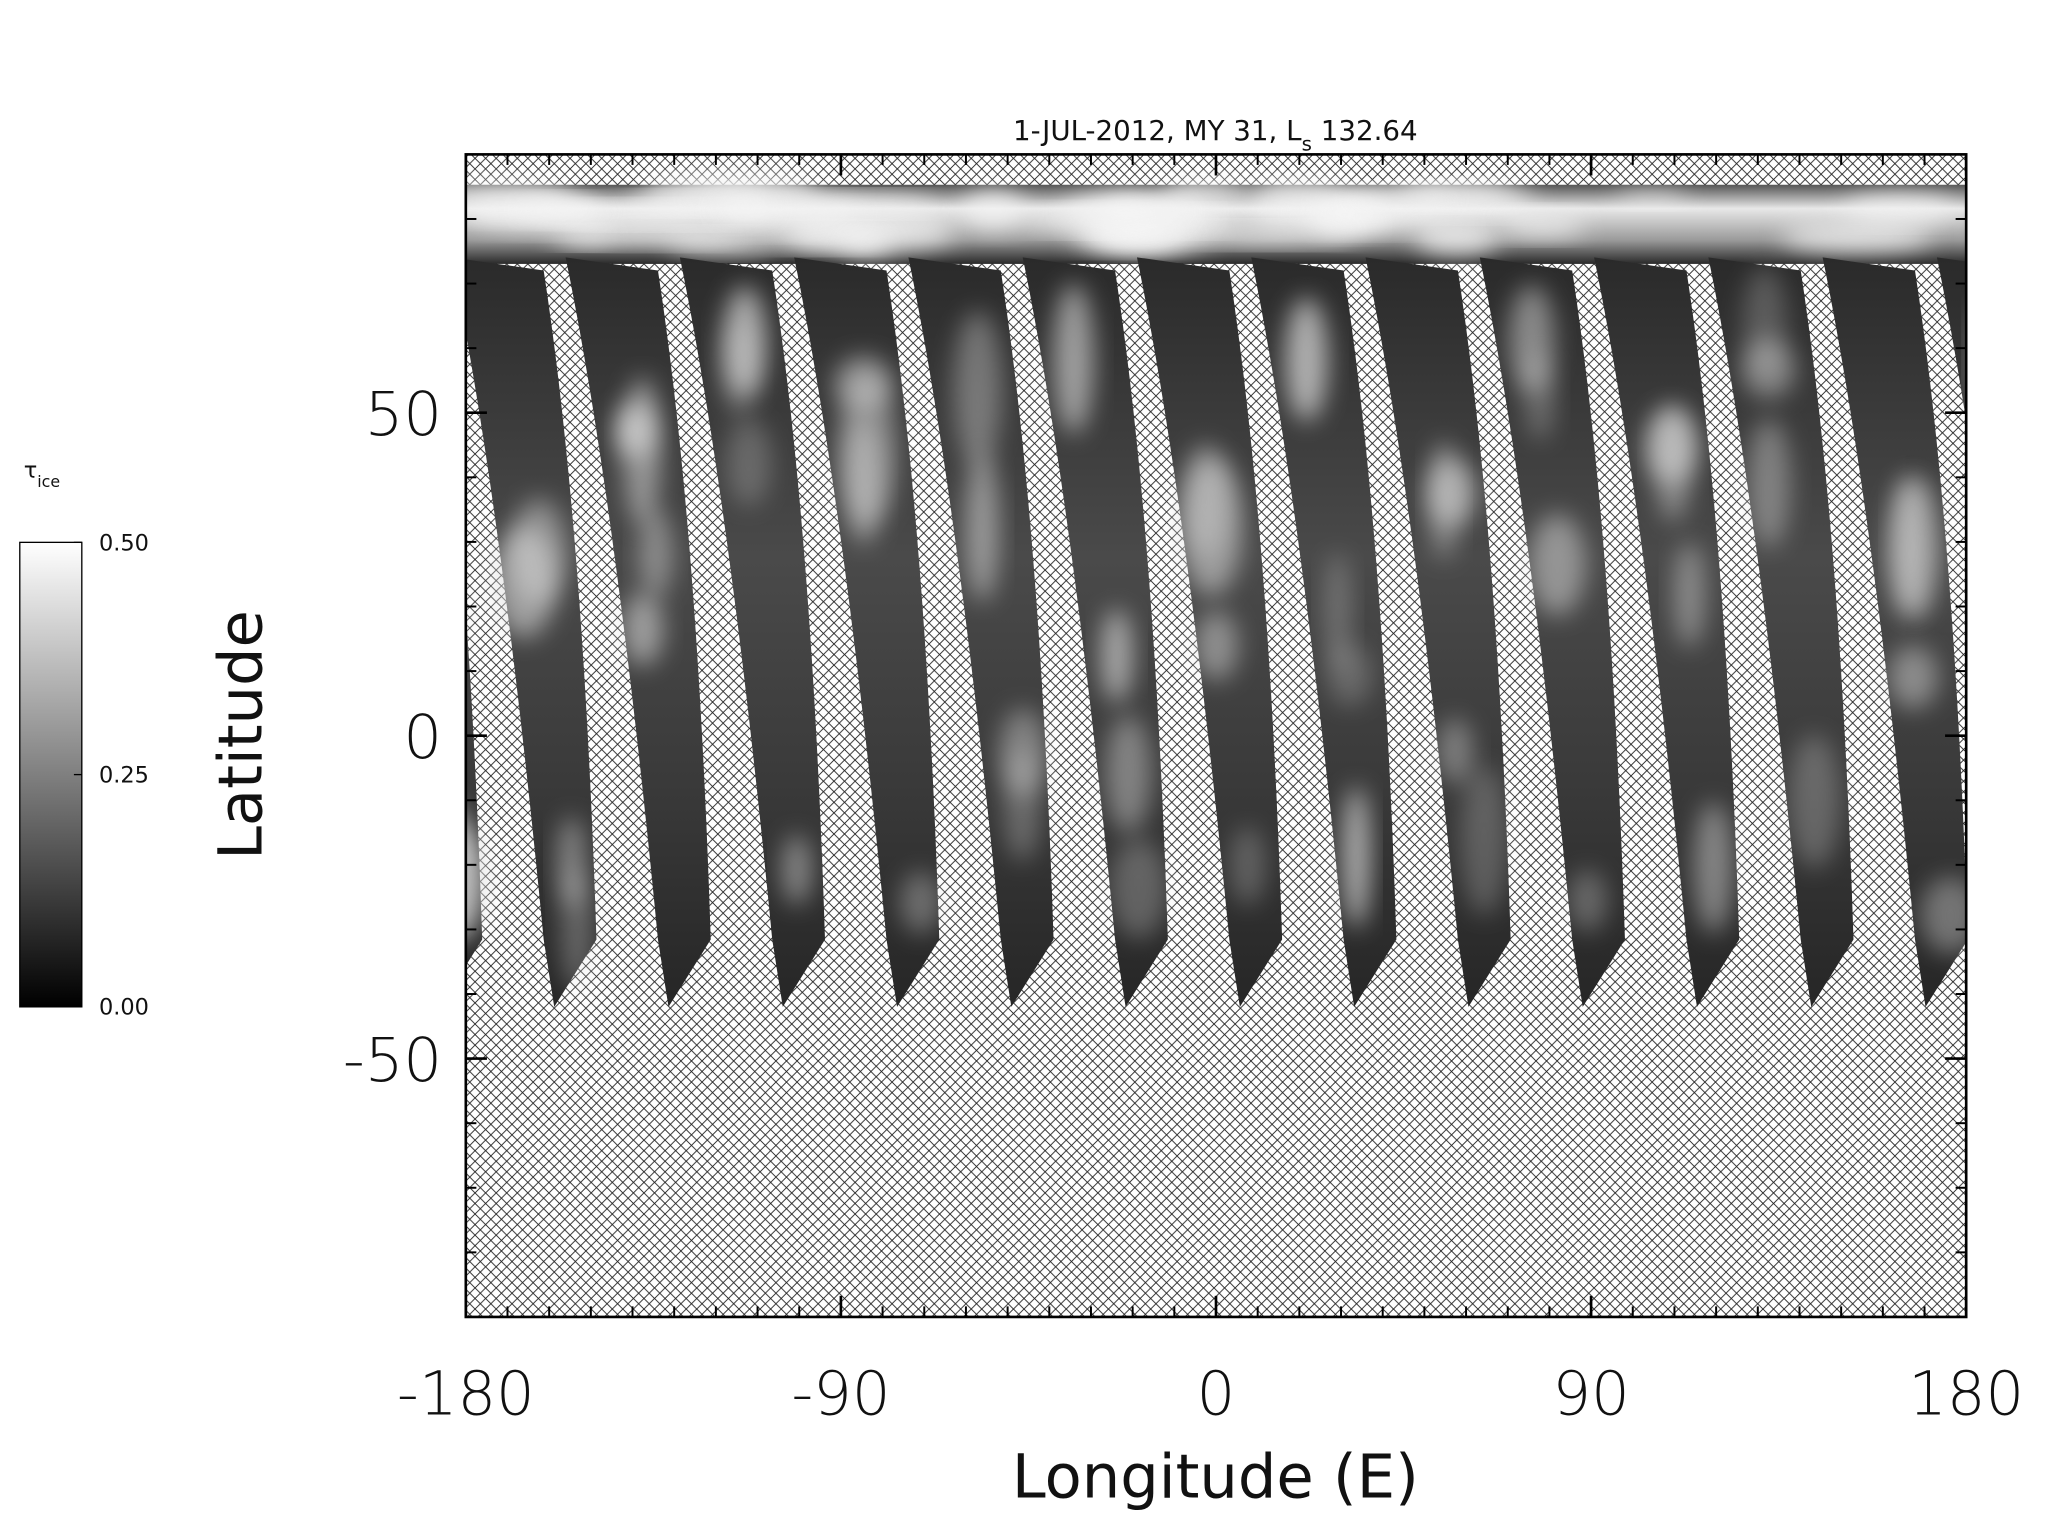 The width and height of the screenshot is (2048, 1536). Describe the element at coordinates (124, 543) in the screenshot. I see `colorbar-tick-label: 0.50` at that location.